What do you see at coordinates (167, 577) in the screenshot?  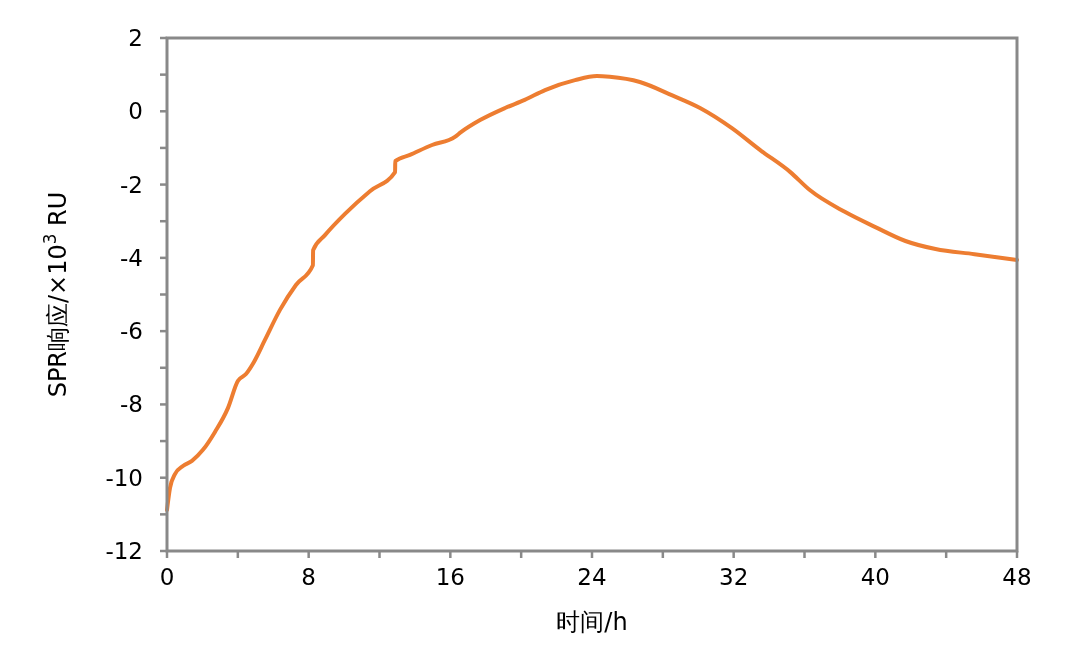 I see `x-tick-label: 0` at bounding box center [167, 577].